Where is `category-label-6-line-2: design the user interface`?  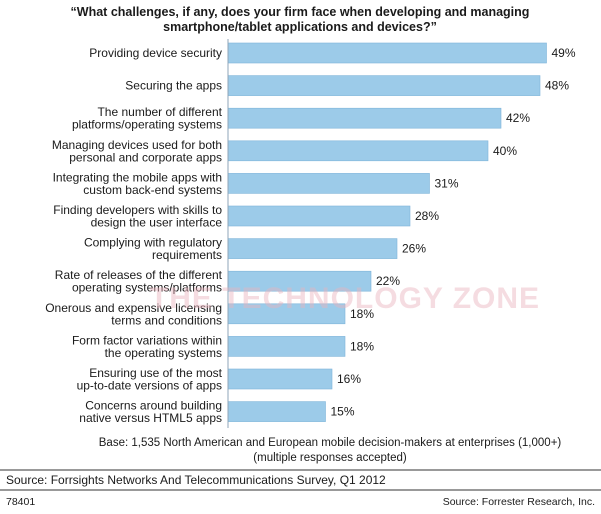
category-label-6-line-2: design the user interface is located at coordinates (157, 223).